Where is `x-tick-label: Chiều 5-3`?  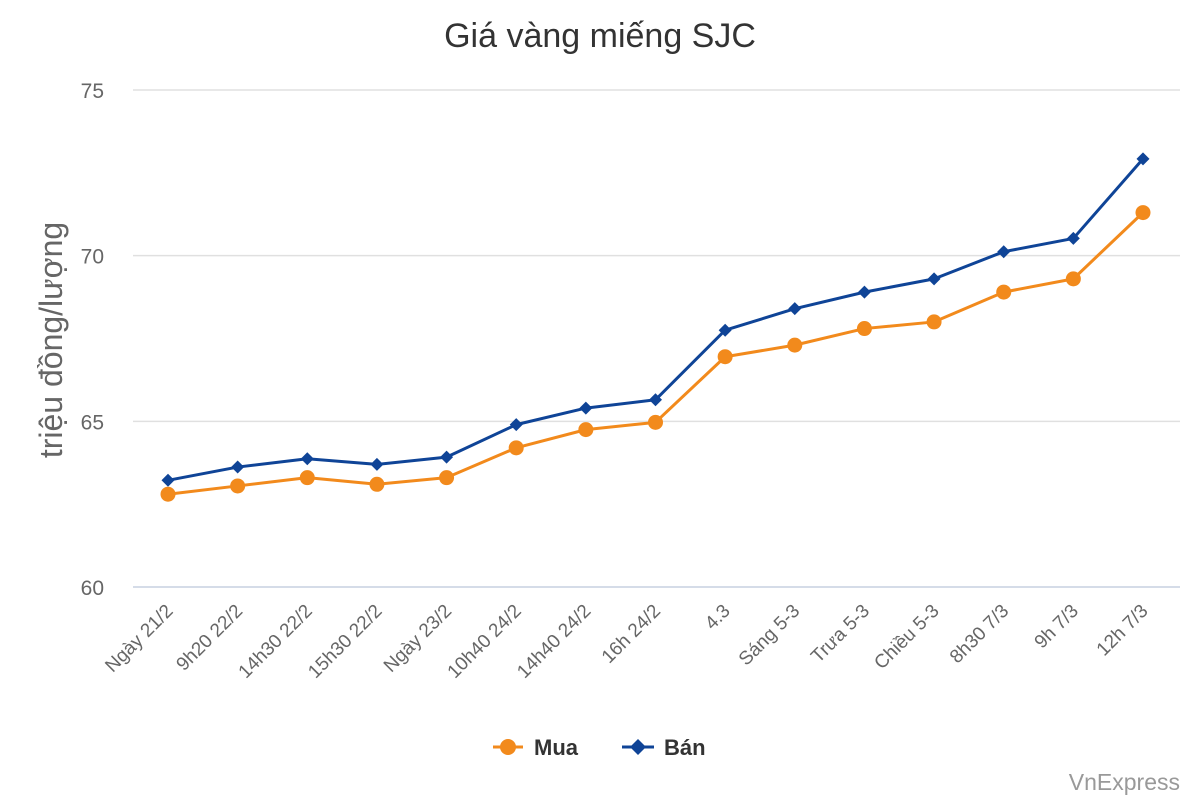
x-tick-label: Chiều 5-3 is located at coordinates (906, 637).